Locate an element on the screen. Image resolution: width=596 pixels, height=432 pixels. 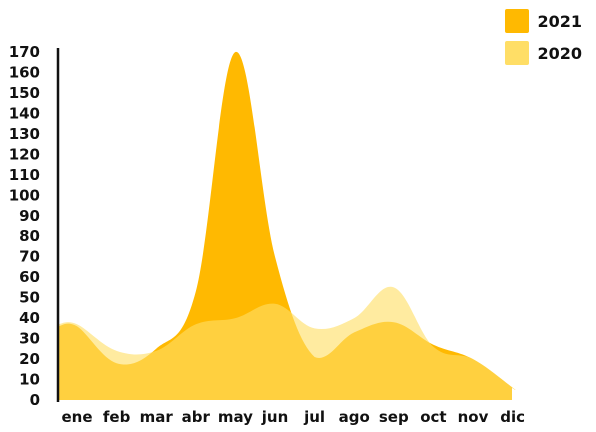
y-tick-label: 120 is located at coordinates (24, 154).